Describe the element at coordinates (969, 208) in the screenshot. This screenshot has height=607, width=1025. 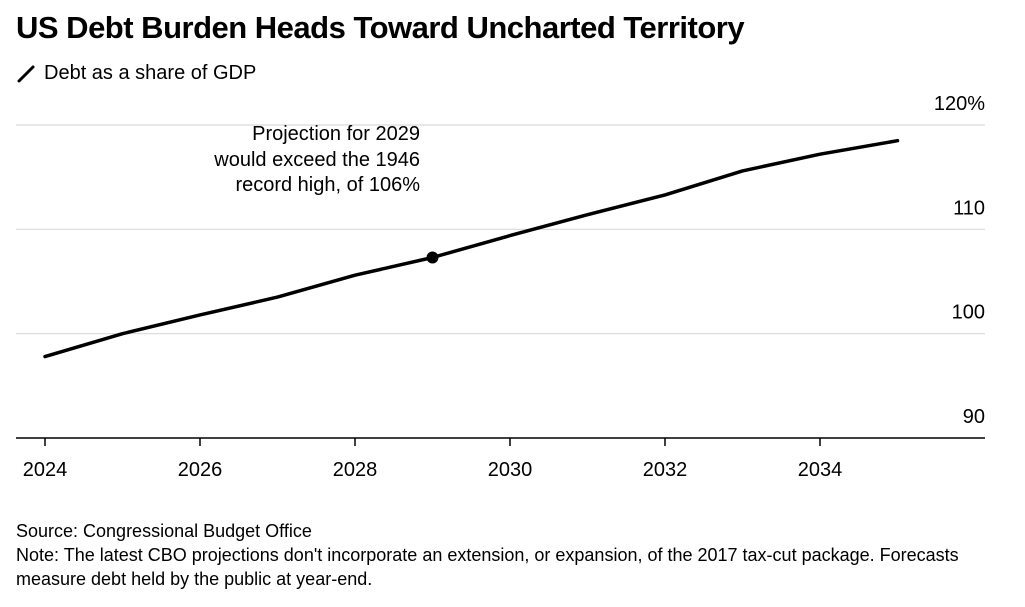
I see `y-tick-label-110: 110` at that location.